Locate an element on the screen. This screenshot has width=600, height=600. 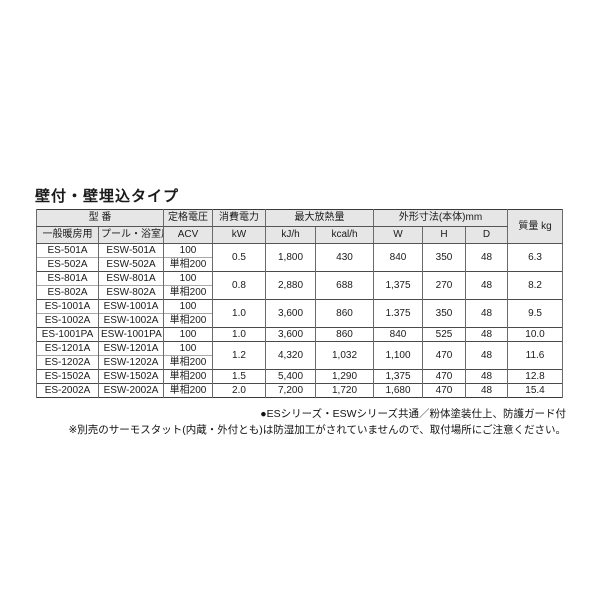
table-row: ES-1202A ESW-1202A 単相200 is located at coordinates (299, 362).